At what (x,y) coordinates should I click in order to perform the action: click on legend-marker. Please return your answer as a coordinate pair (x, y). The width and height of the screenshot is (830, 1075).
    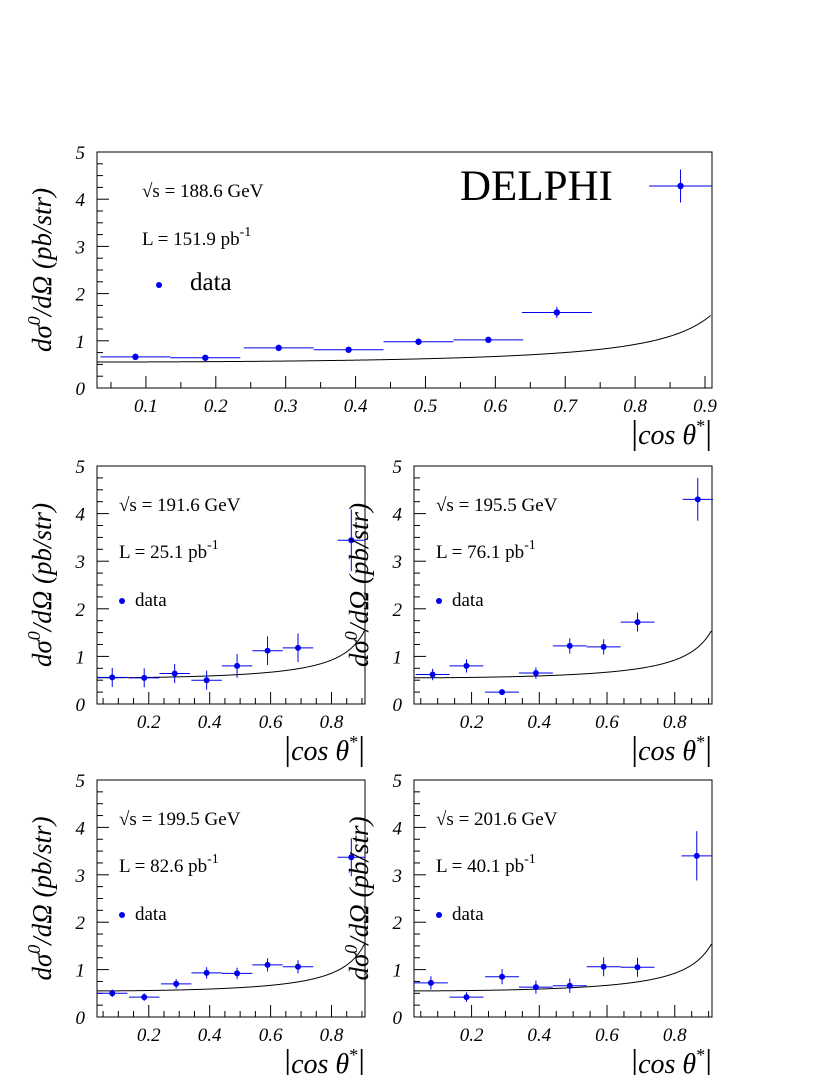
    Looking at the image, I should click on (439, 601).